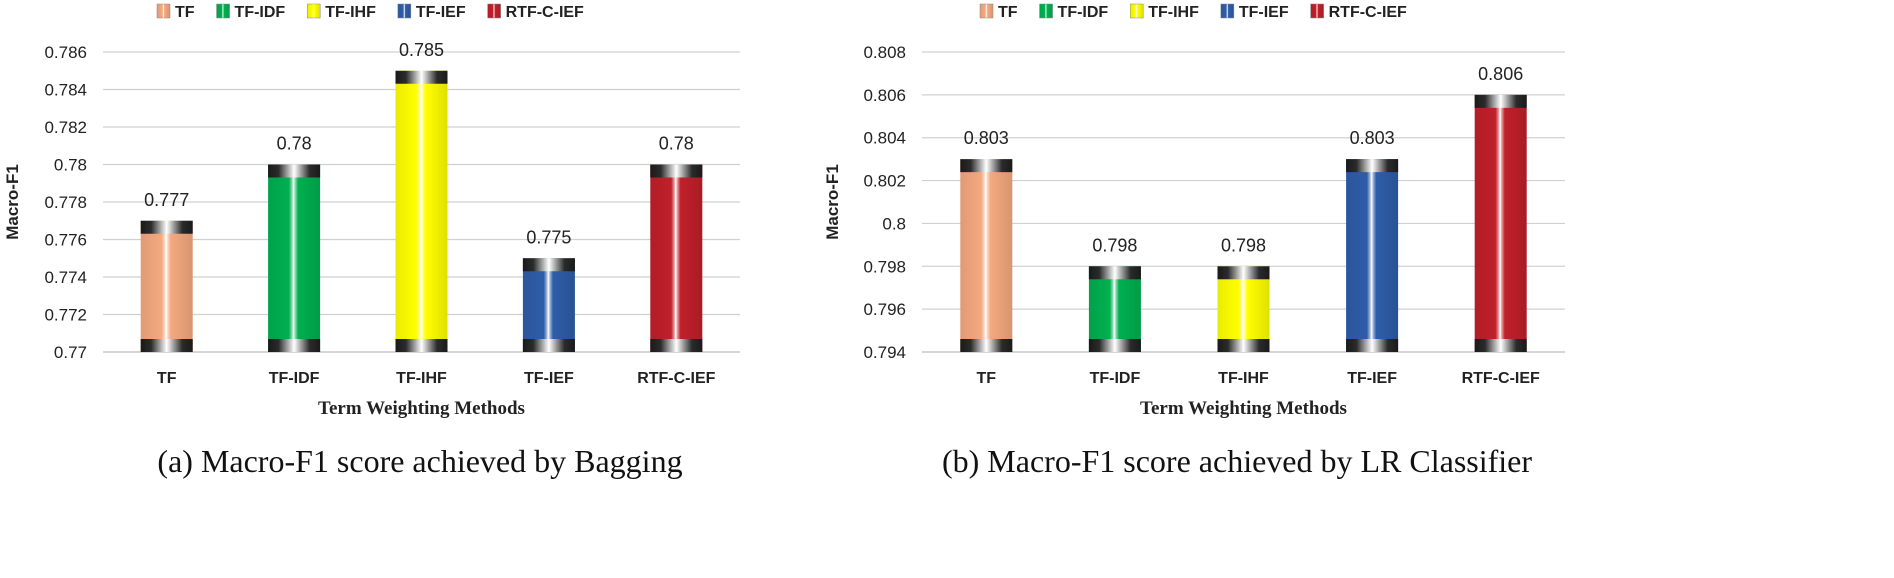 This screenshot has width=1894, height=578. I want to click on data-label: 0.775, so click(548, 237).